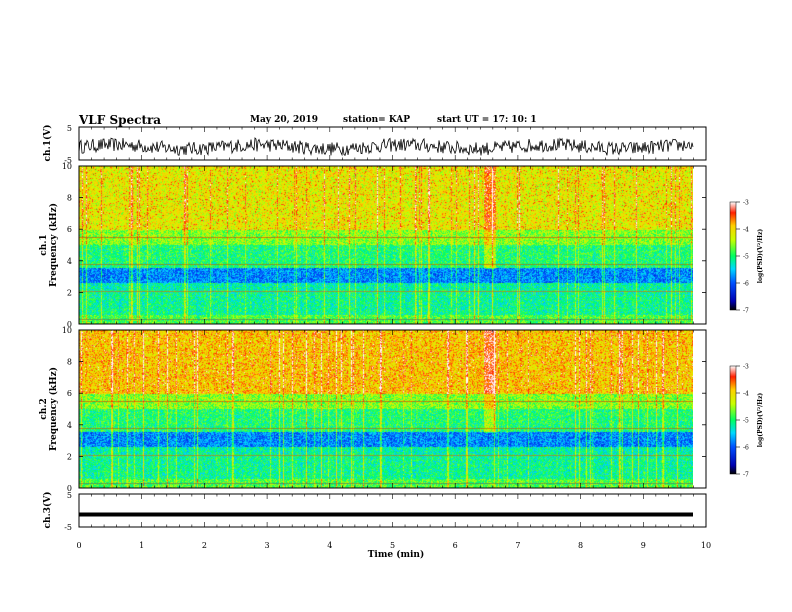 The image size is (792, 612). Describe the element at coordinates (580, 545) in the screenshot. I see `xtick-label: 8` at that location.